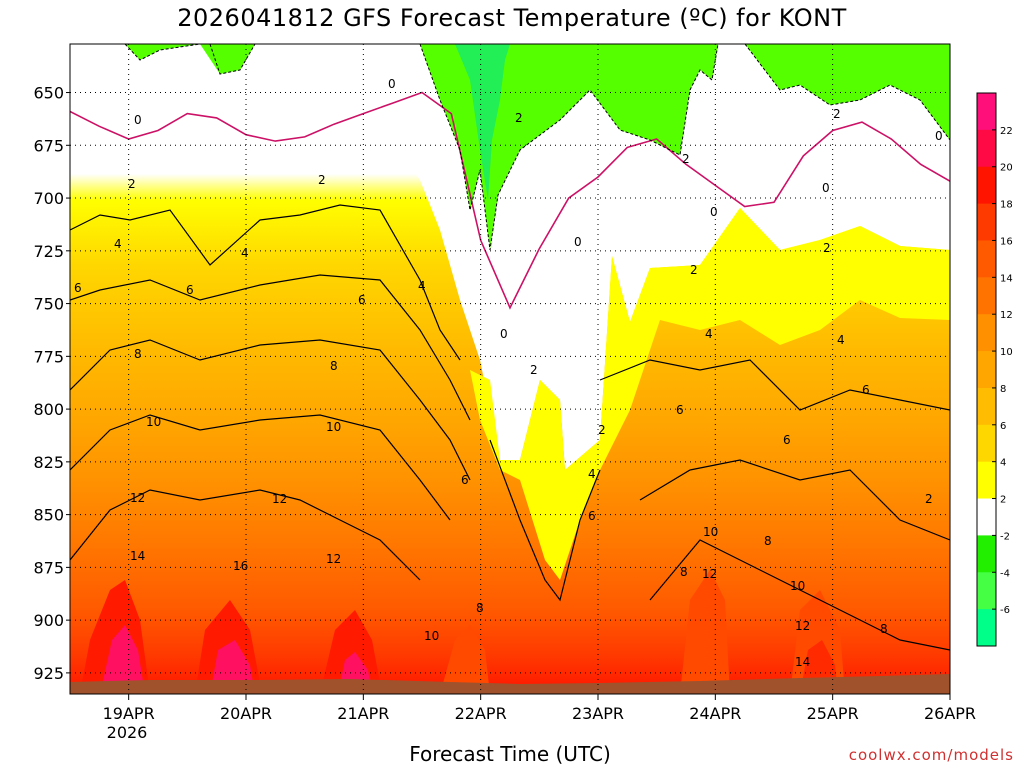 The width and height of the screenshot is (1024, 768). I want to click on colorbar-frame, so click(986, 369).